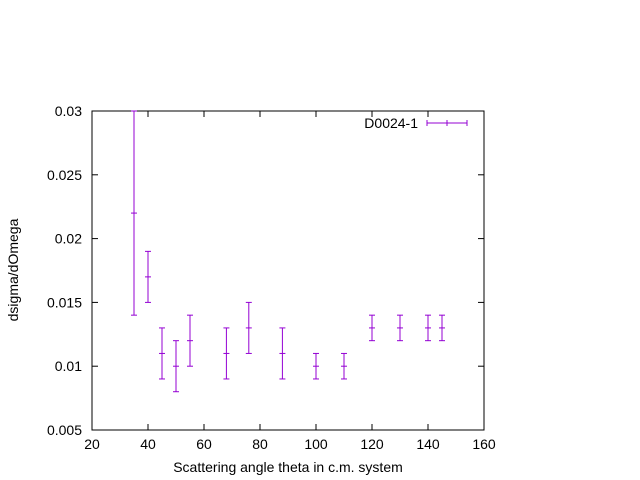  Describe the element at coordinates (92, 444) in the screenshot. I see `x-tick-label: 20` at that location.